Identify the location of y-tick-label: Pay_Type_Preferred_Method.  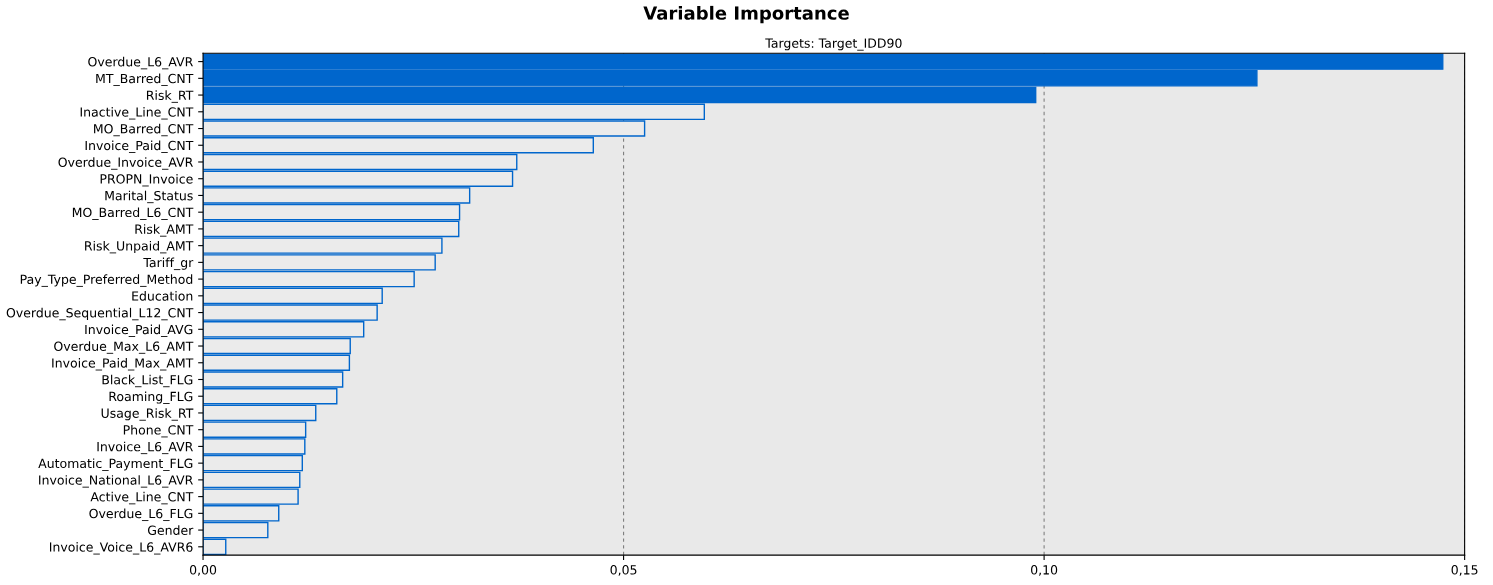
(106, 280).